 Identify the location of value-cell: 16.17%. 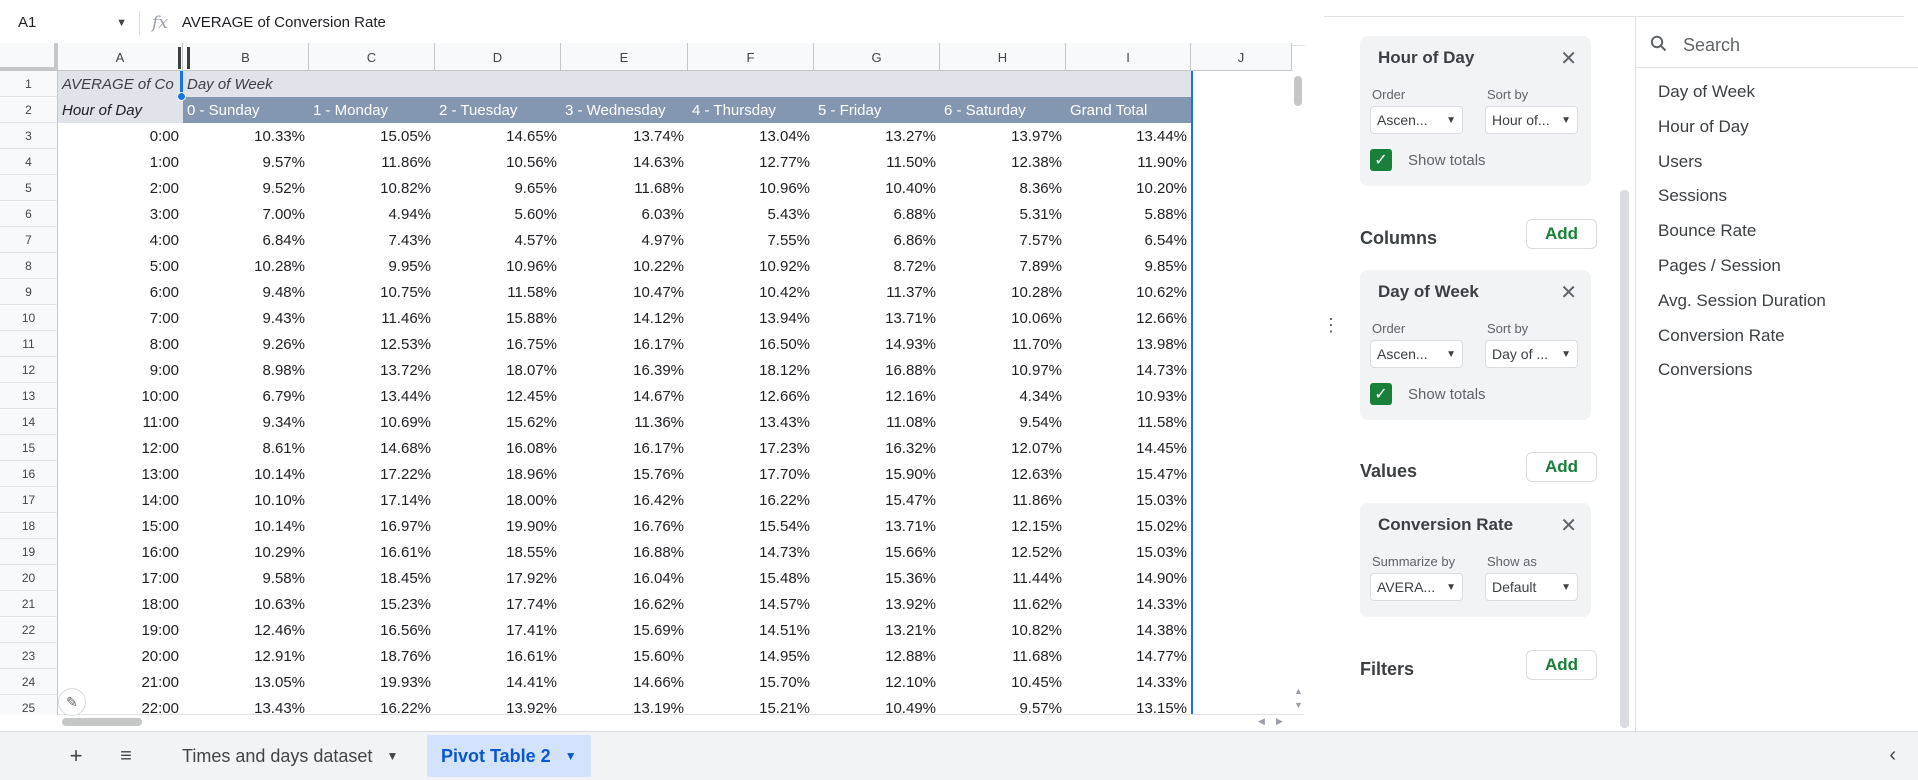
(658, 448).